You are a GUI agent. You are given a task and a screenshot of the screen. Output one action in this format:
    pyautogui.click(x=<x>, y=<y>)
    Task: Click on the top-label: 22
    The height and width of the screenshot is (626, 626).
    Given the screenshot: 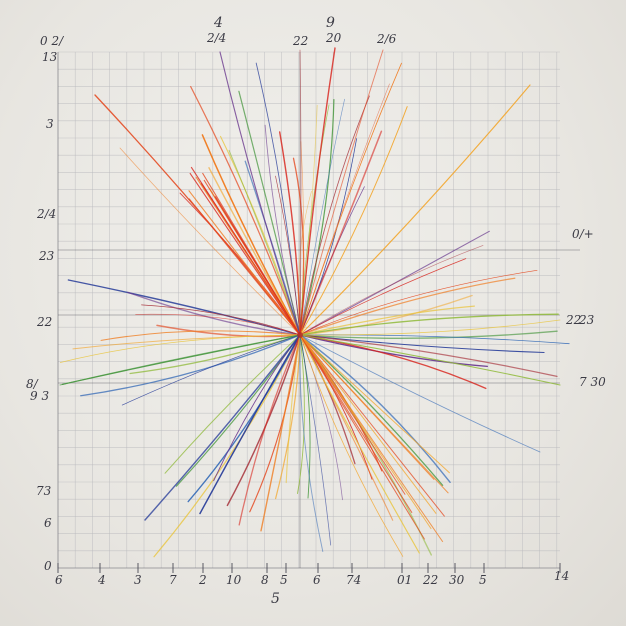 What is the action you would take?
    pyautogui.click(x=301, y=41)
    